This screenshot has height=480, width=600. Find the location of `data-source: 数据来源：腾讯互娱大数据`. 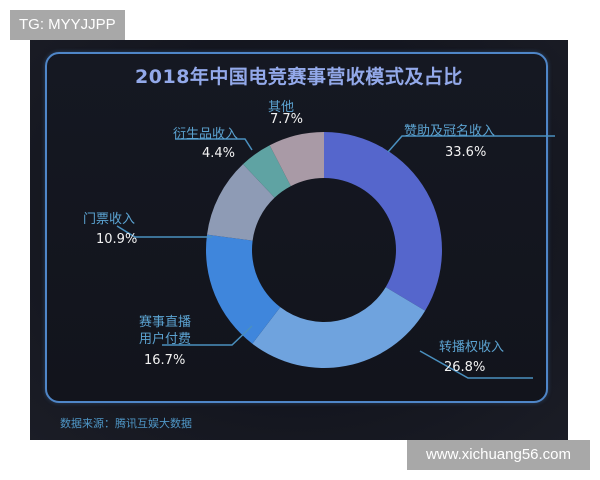

data-source: 数据来源：腾讯互娱大数据 is located at coordinates (126, 423).